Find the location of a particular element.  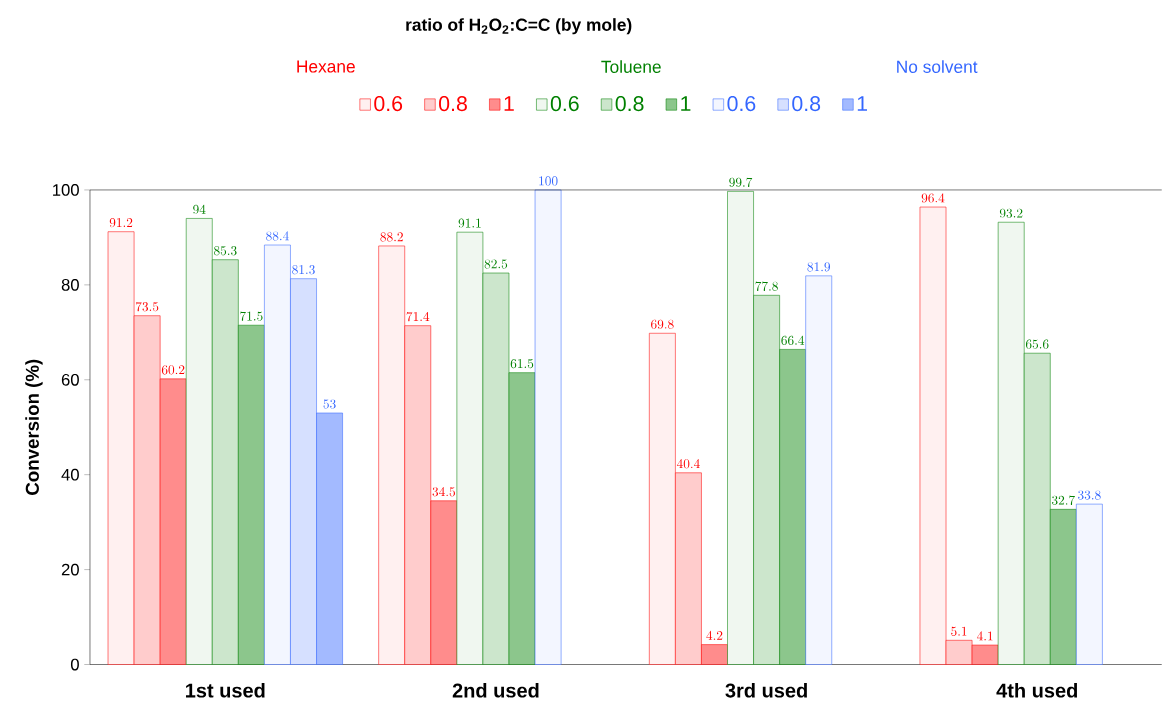

data-label: 77.8 is located at coordinates (766, 286).